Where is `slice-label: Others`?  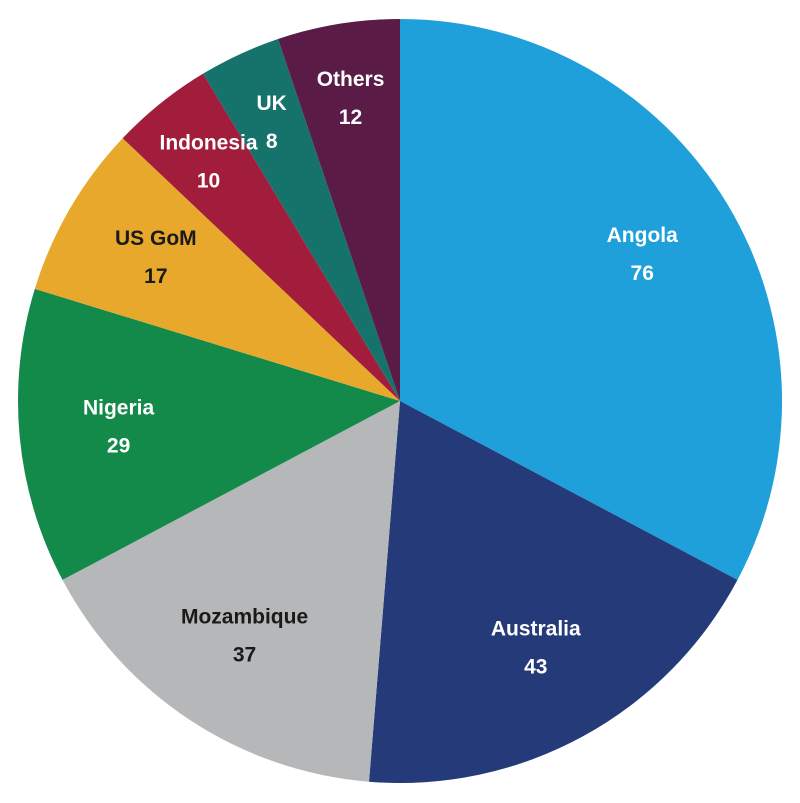
slice-label: Others is located at coordinates (351, 79).